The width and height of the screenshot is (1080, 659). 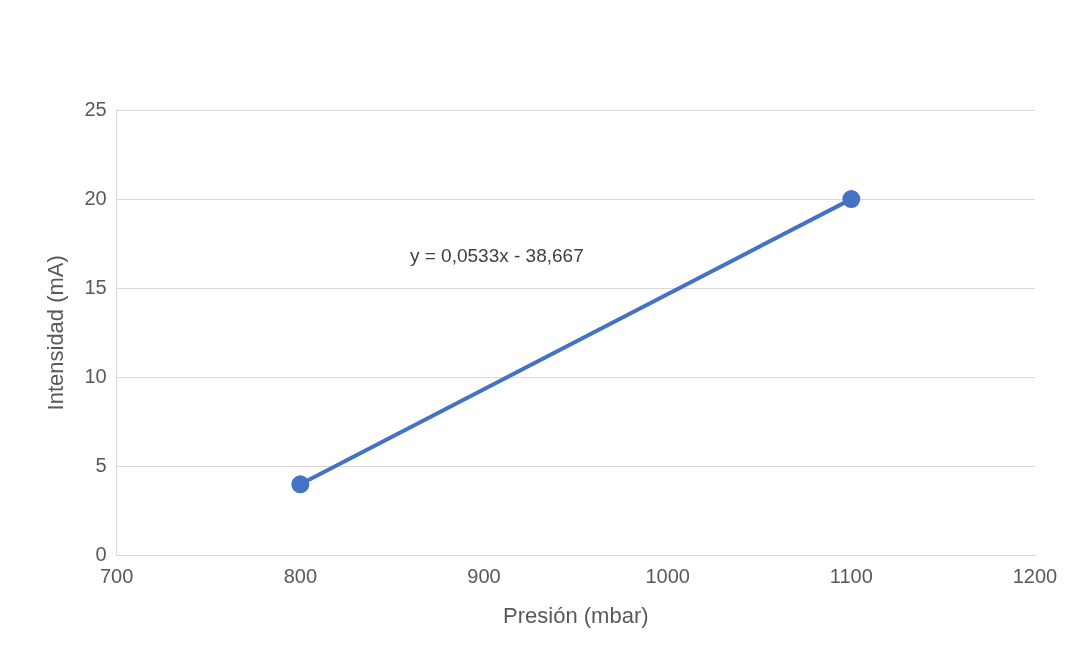 What do you see at coordinates (101, 554) in the screenshot?
I see `y-tick-label: 0` at bounding box center [101, 554].